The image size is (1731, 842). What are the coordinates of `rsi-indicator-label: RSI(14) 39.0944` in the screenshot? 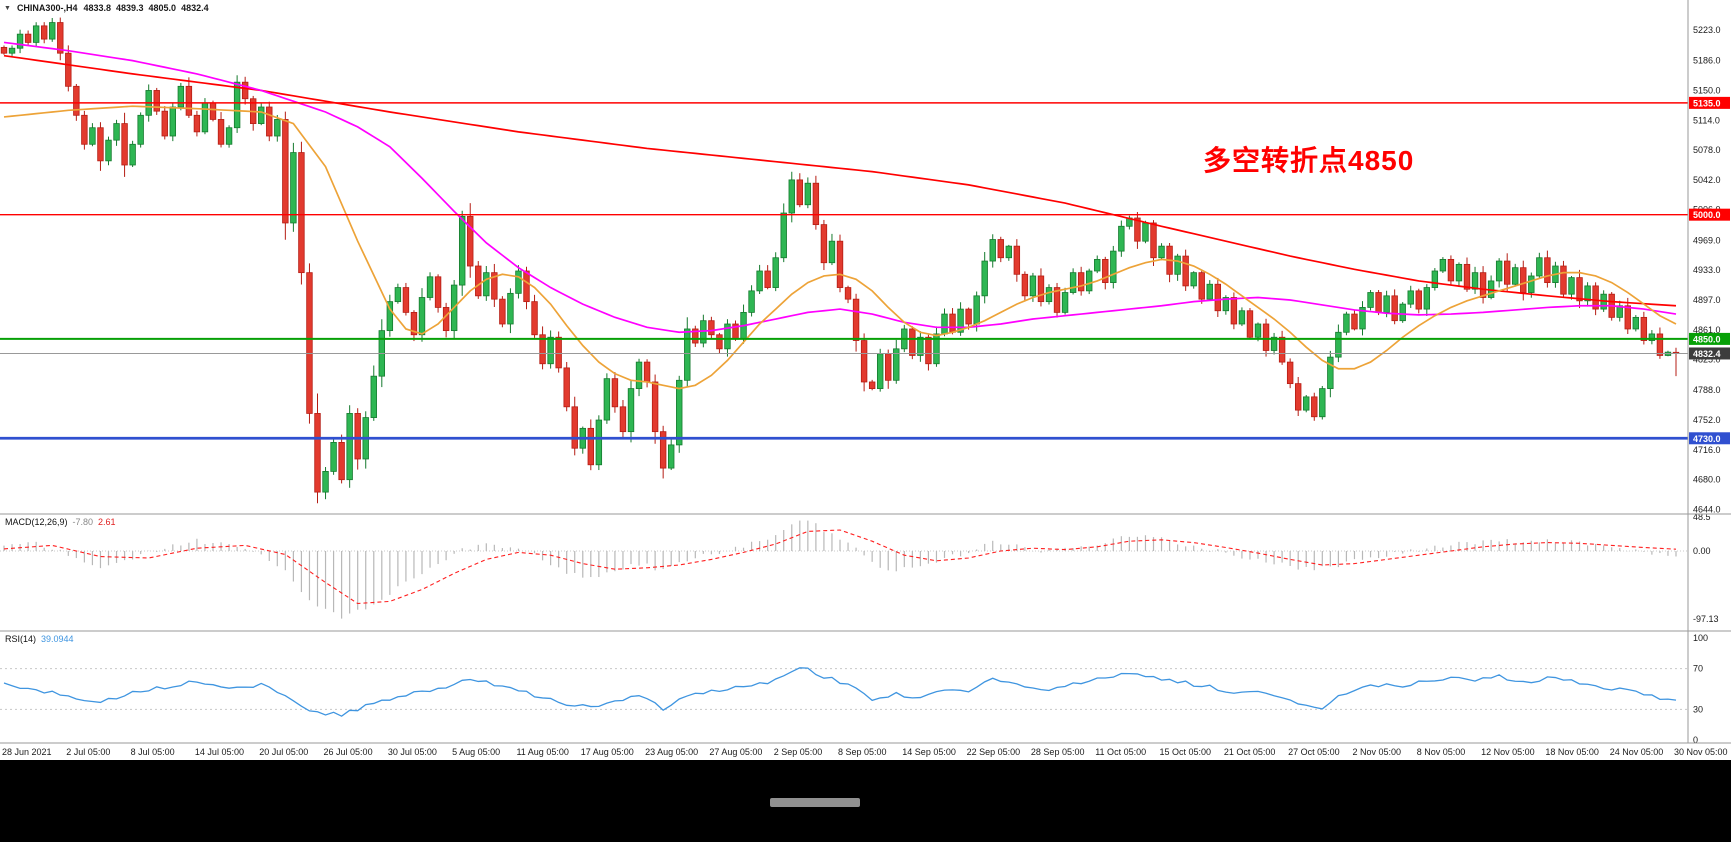 It's located at (39, 639).